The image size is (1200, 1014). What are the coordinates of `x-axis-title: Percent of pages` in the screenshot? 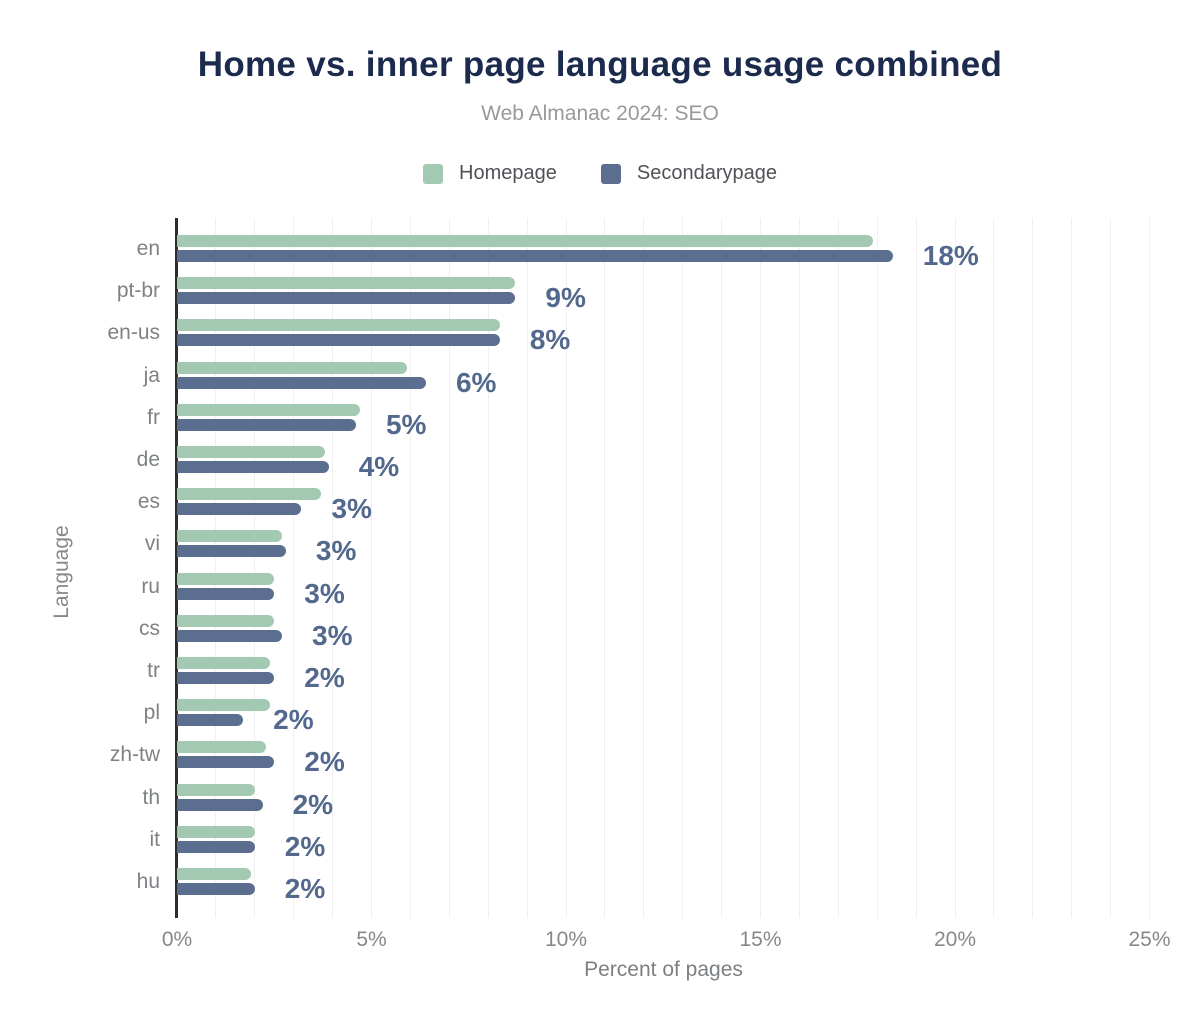 It's located at (663, 969).